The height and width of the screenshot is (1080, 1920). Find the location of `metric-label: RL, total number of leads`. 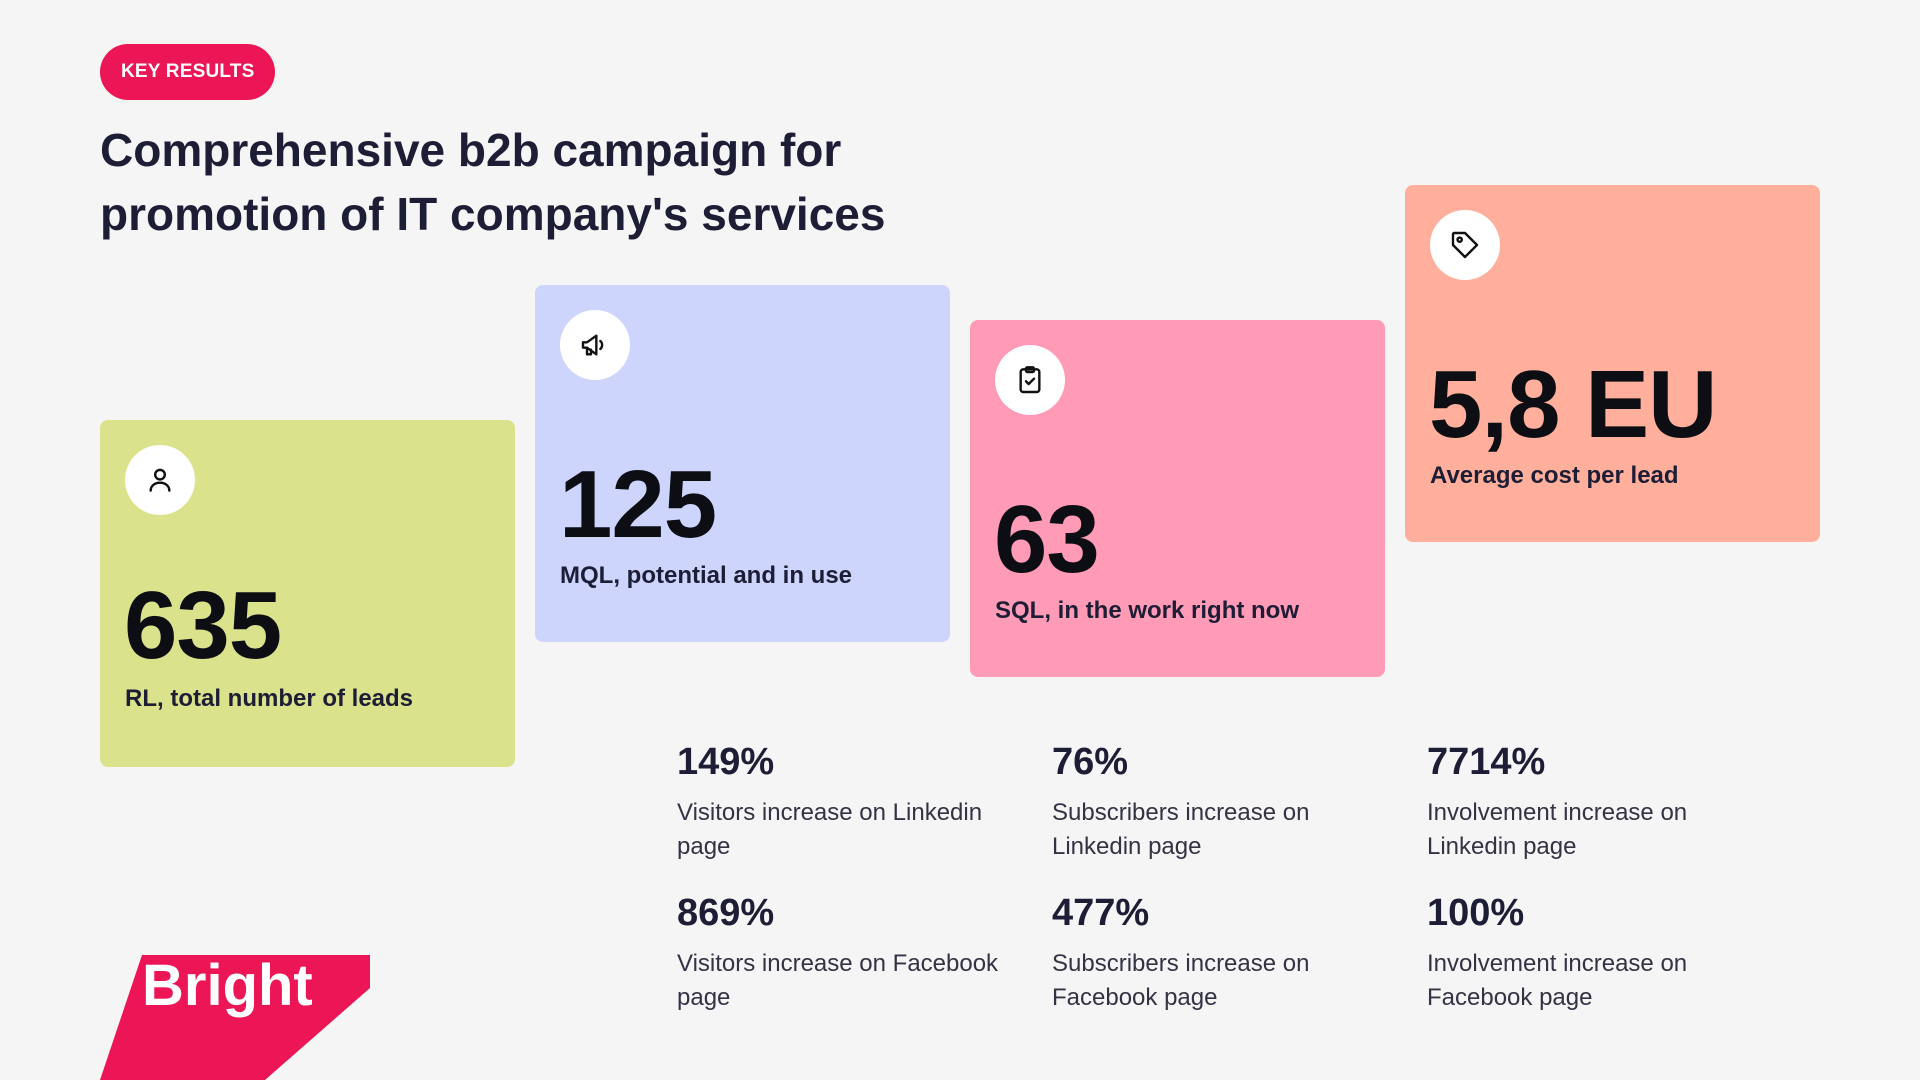

metric-label: RL, total number of leads is located at coordinates (269, 698).